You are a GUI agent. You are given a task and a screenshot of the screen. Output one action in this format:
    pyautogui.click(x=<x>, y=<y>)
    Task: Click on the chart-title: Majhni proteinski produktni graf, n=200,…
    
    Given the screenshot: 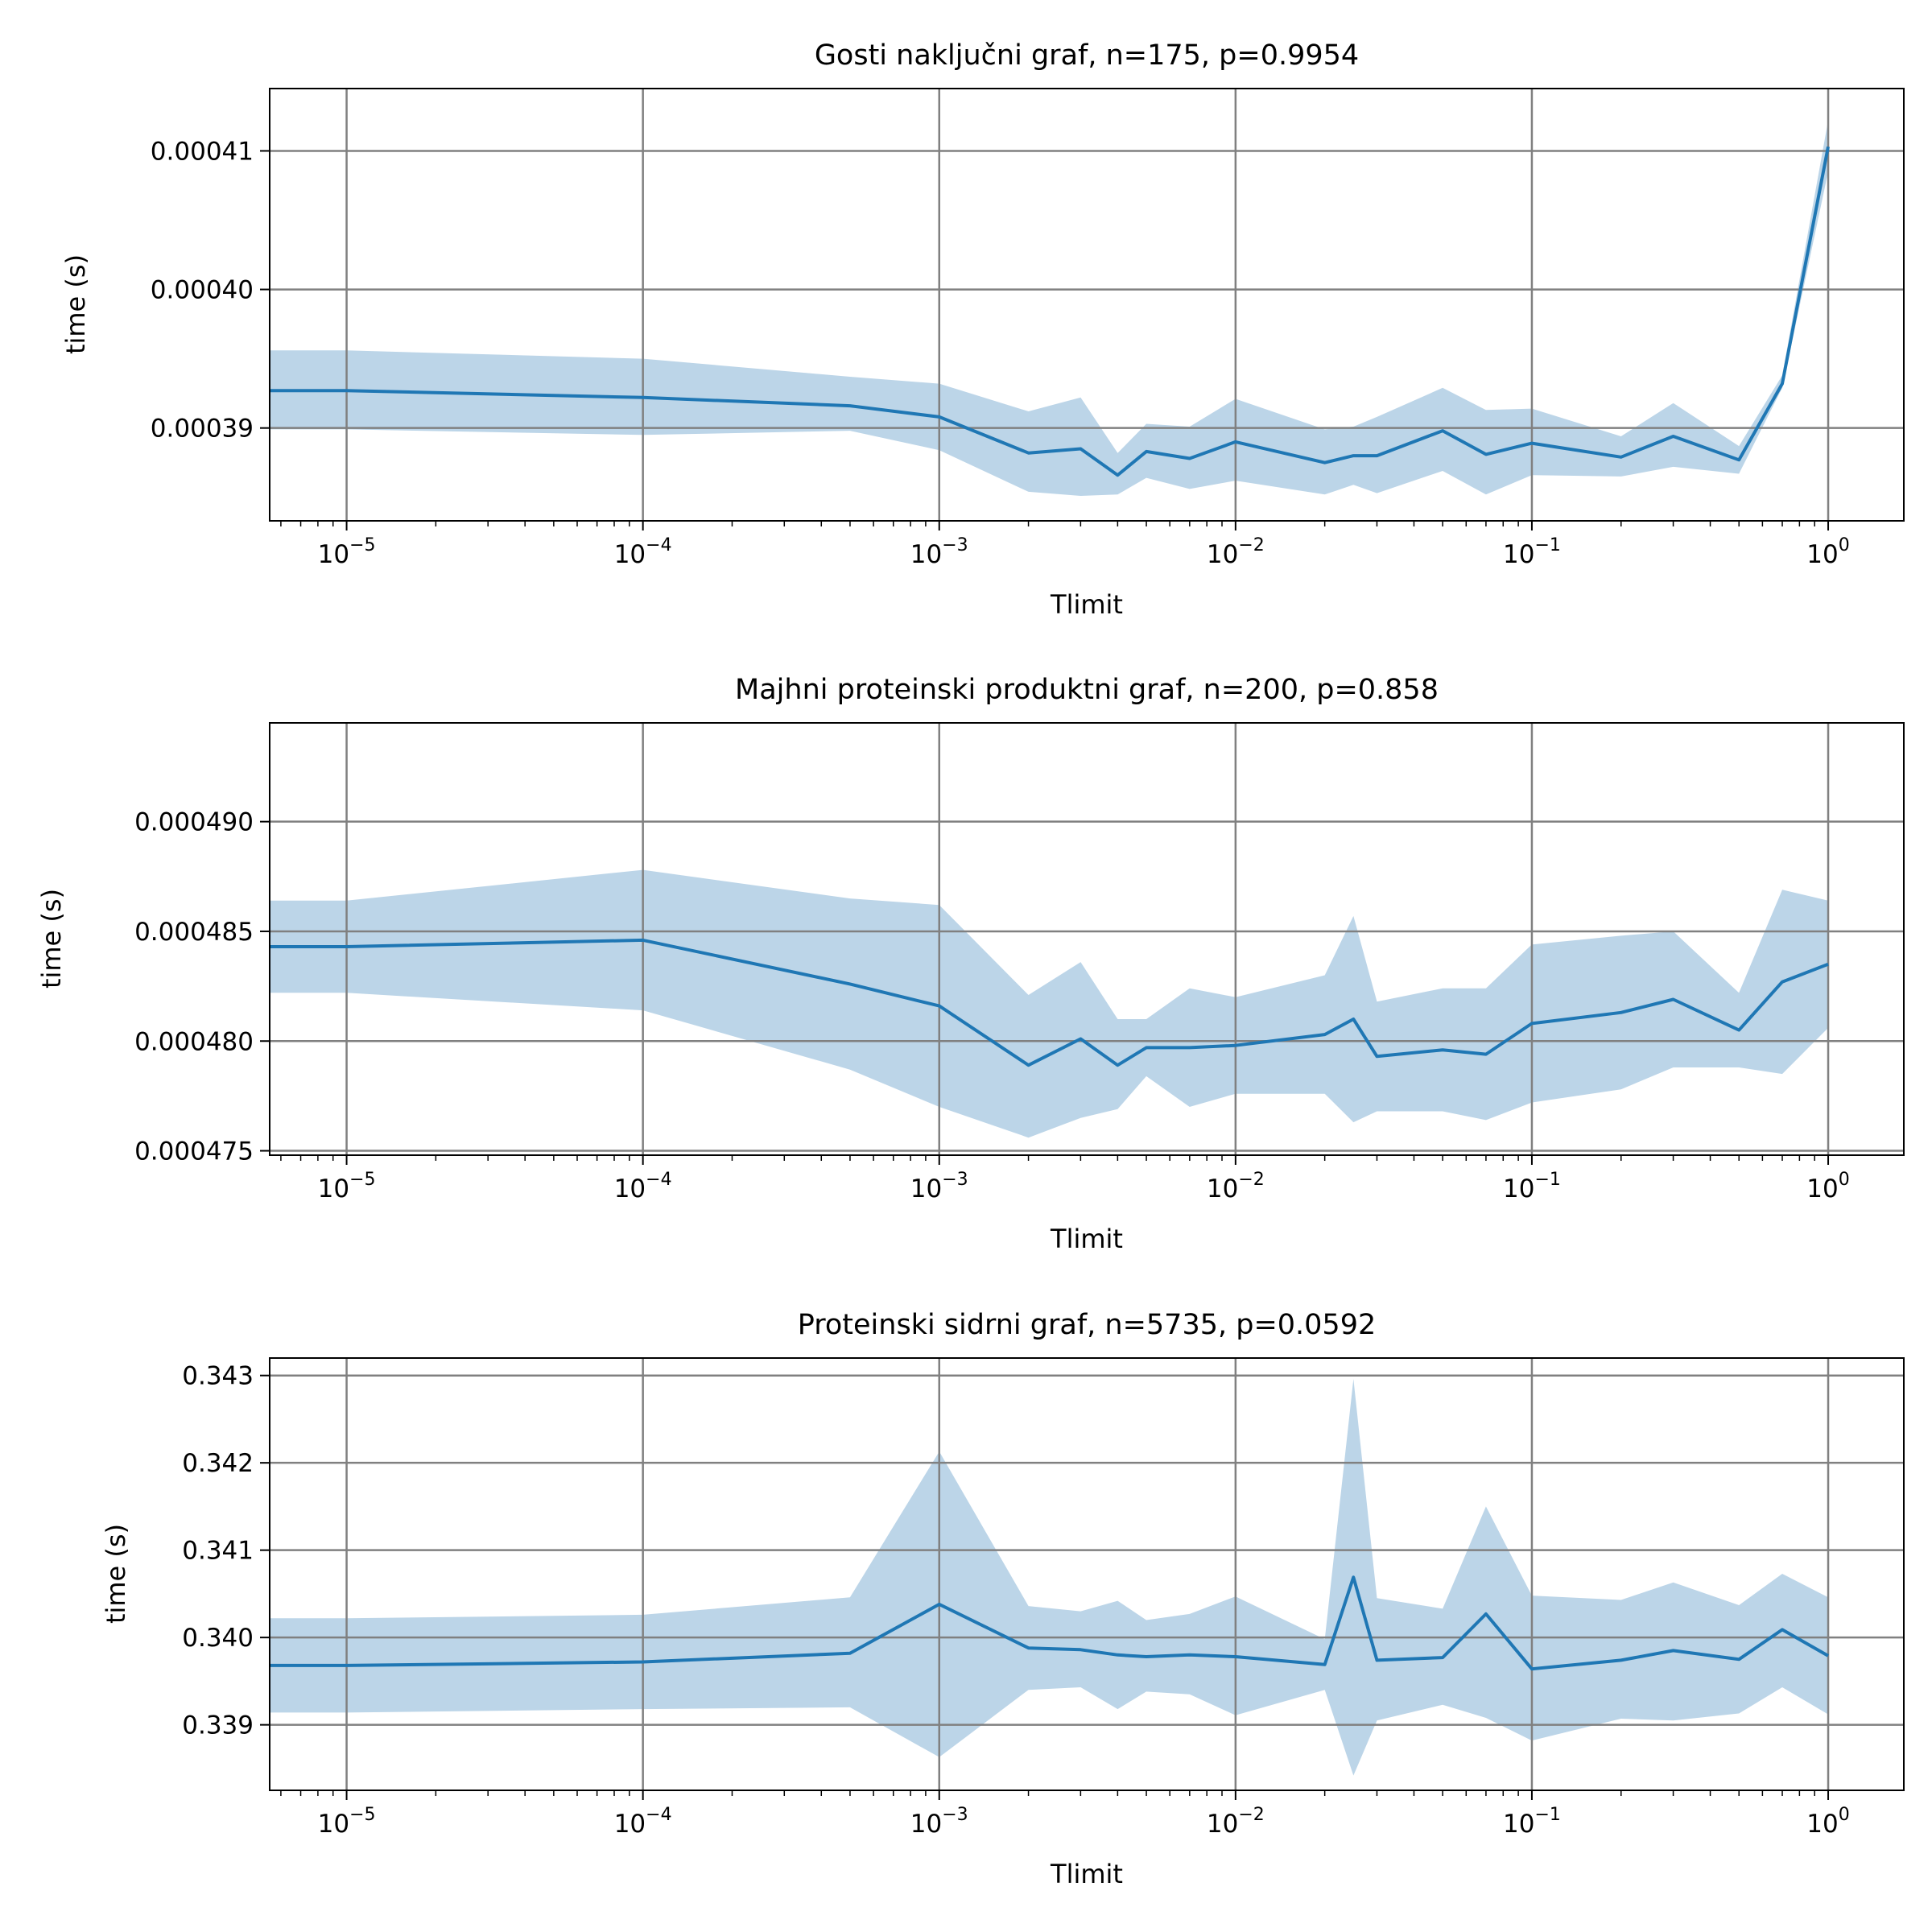 What is the action you would take?
    pyautogui.click(x=1087, y=690)
    